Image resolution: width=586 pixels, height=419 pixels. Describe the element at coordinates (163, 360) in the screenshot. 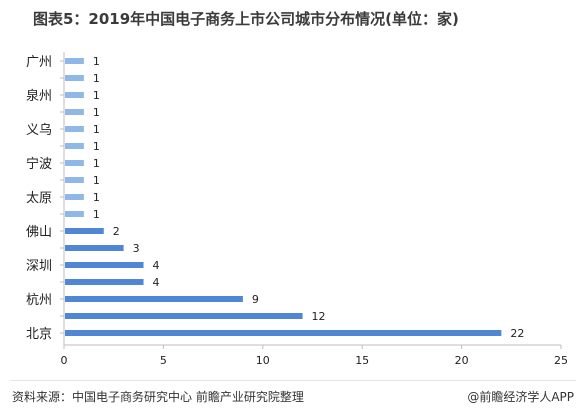

I see `x-tick-label: 5` at that location.